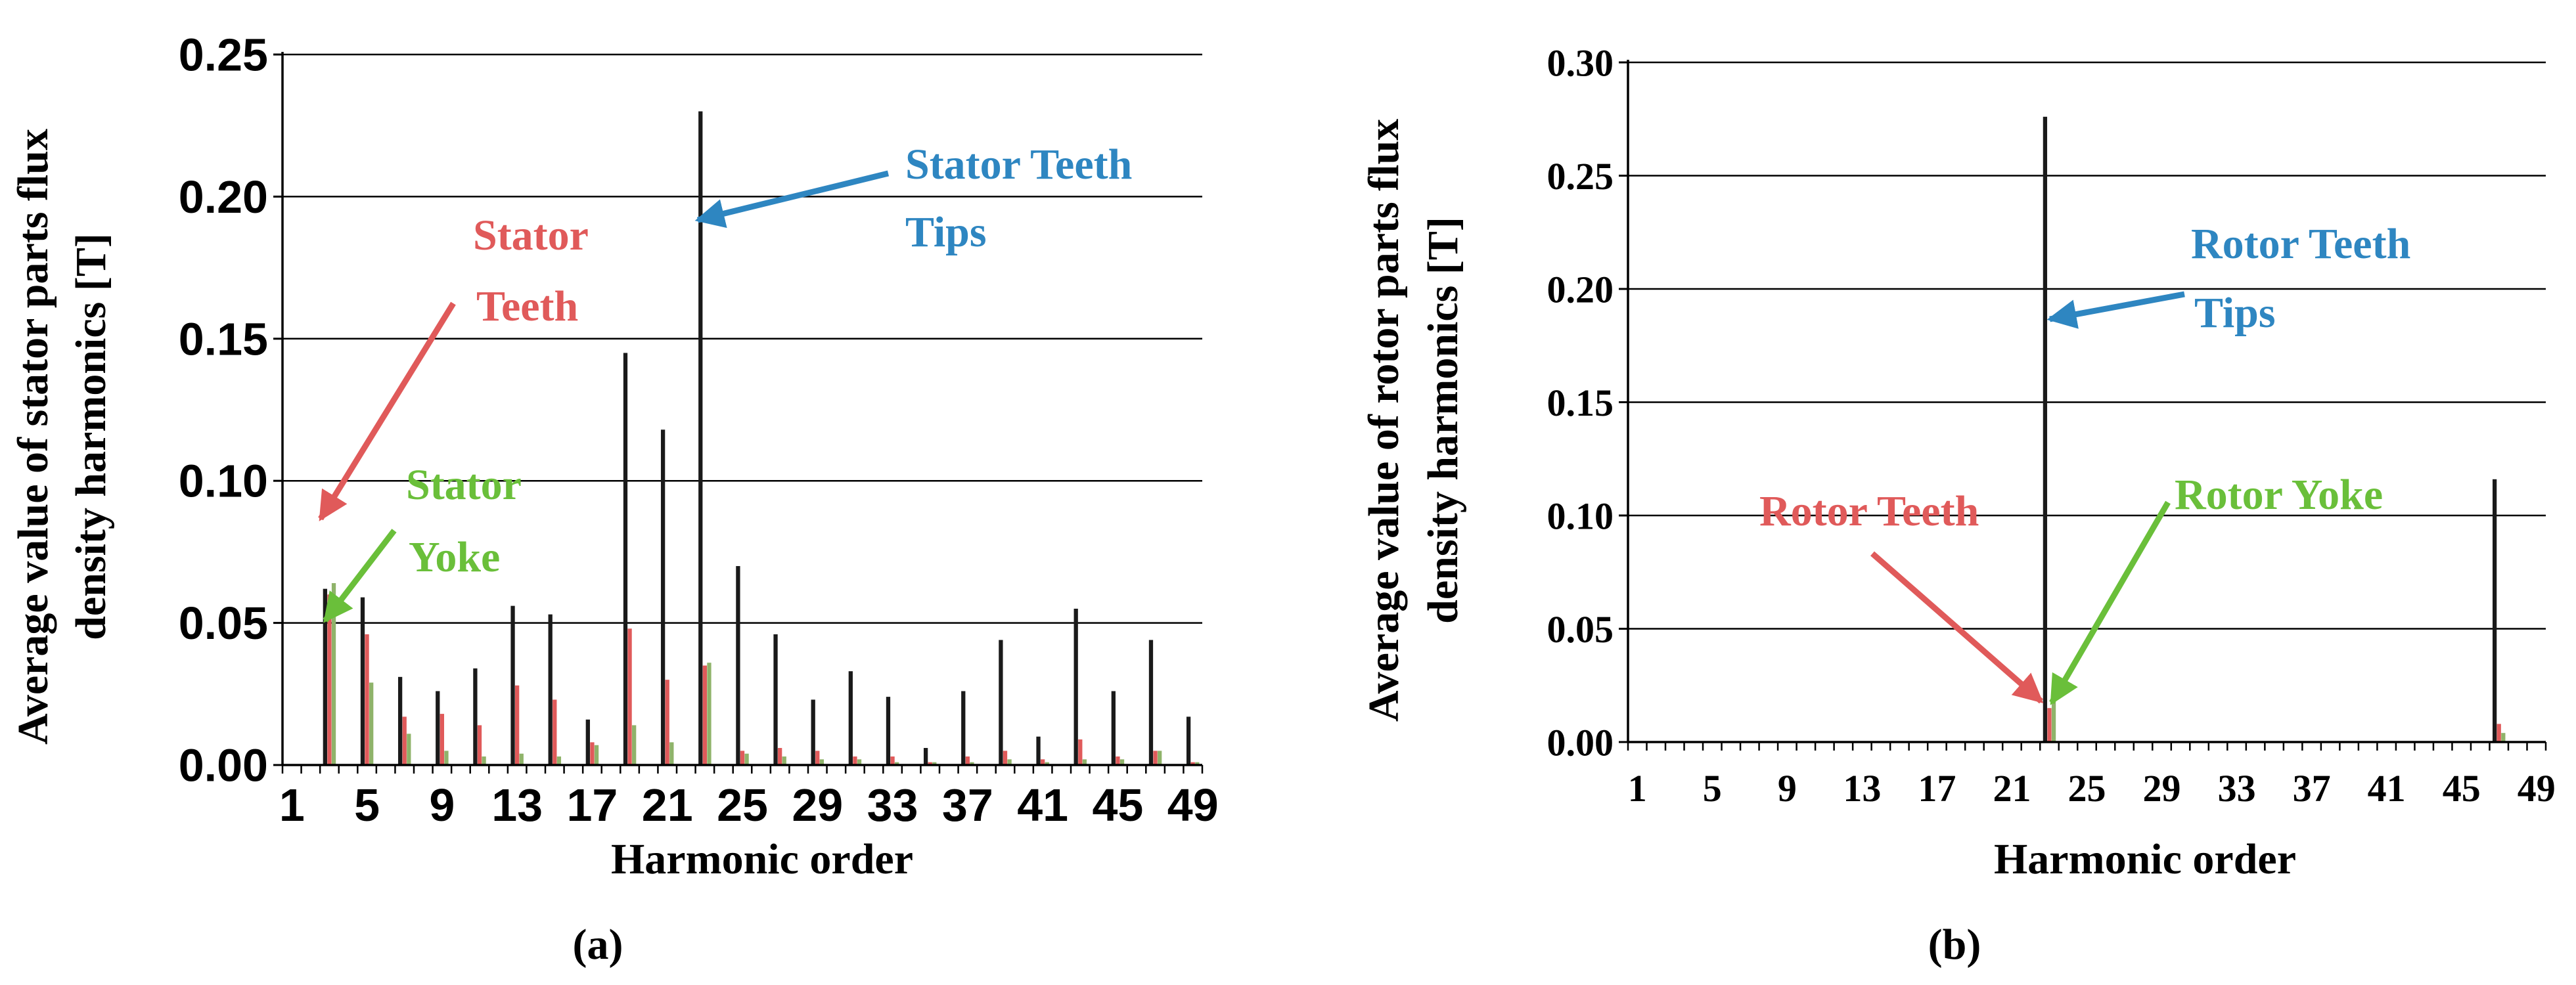 The image size is (2576, 985). What do you see at coordinates (1018, 164) in the screenshot?
I see `annotation-stator-teeth-tips-line1: Stator Teeth` at bounding box center [1018, 164].